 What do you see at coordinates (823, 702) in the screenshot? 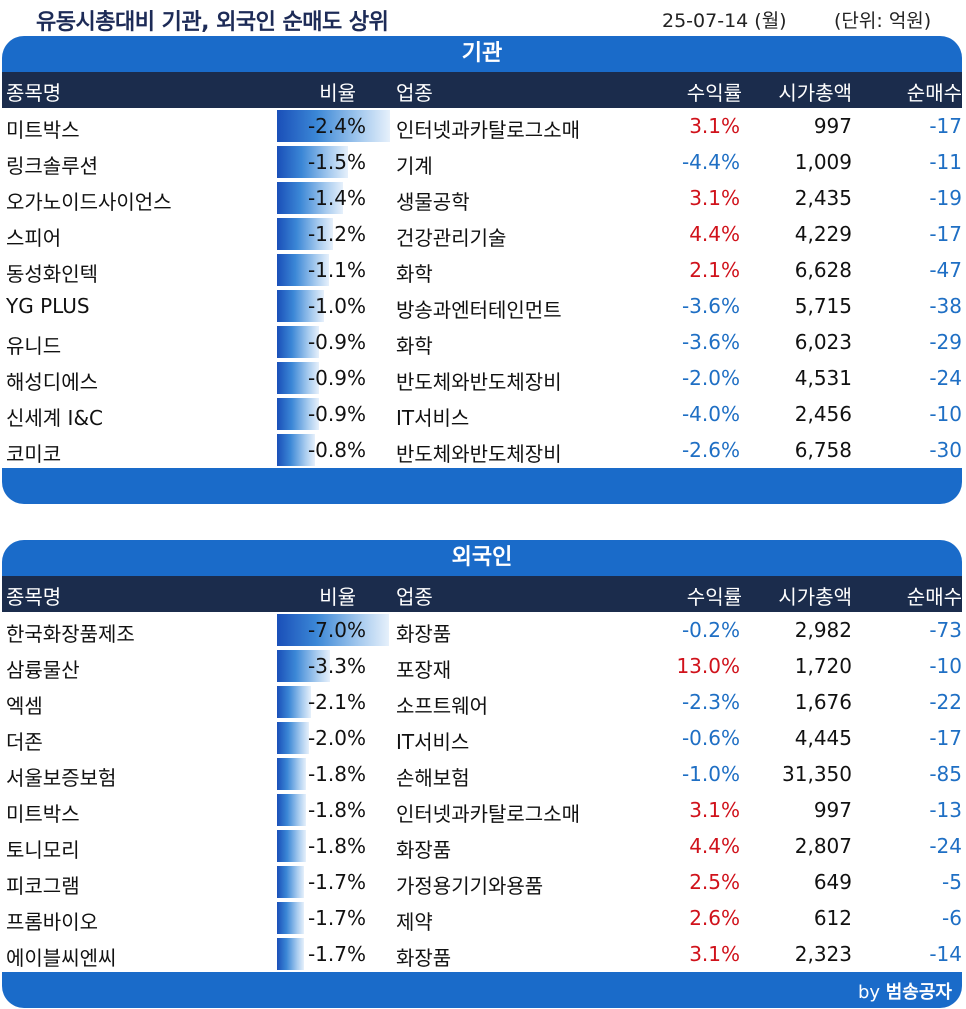
I see `market-cap: 1,676` at bounding box center [823, 702].